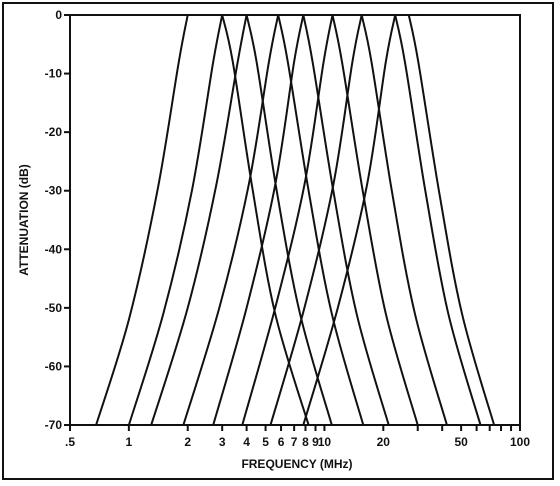 Image resolution: width=560 pixels, height=486 pixels. What do you see at coordinates (325, 442) in the screenshot?
I see `x-tick-label-11: 10` at bounding box center [325, 442].